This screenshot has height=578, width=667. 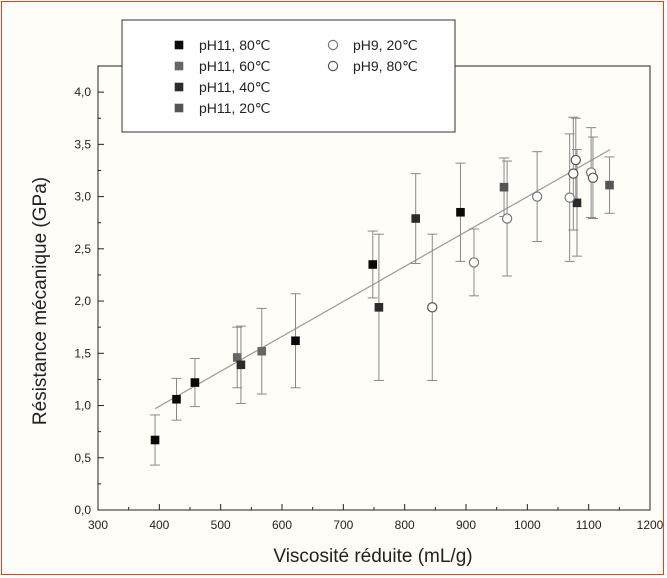 I want to click on y-tick-label: 2,0, so click(x=82, y=301).